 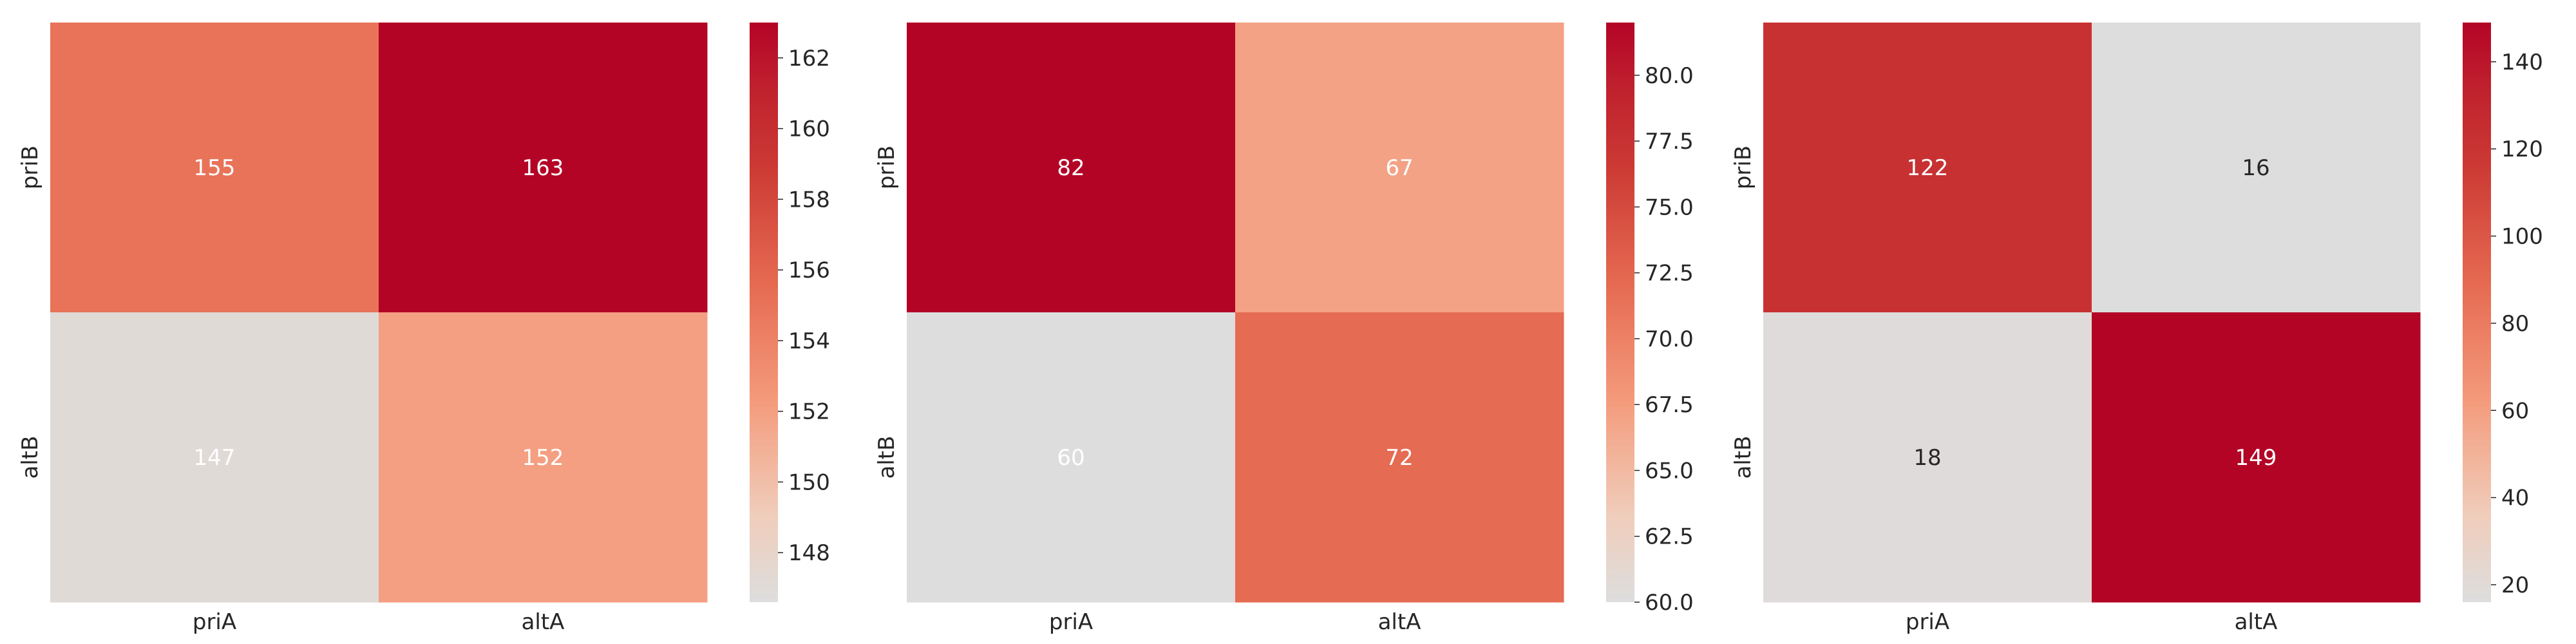 I want to click on colorbar-tick-label: 158, so click(x=809, y=200).